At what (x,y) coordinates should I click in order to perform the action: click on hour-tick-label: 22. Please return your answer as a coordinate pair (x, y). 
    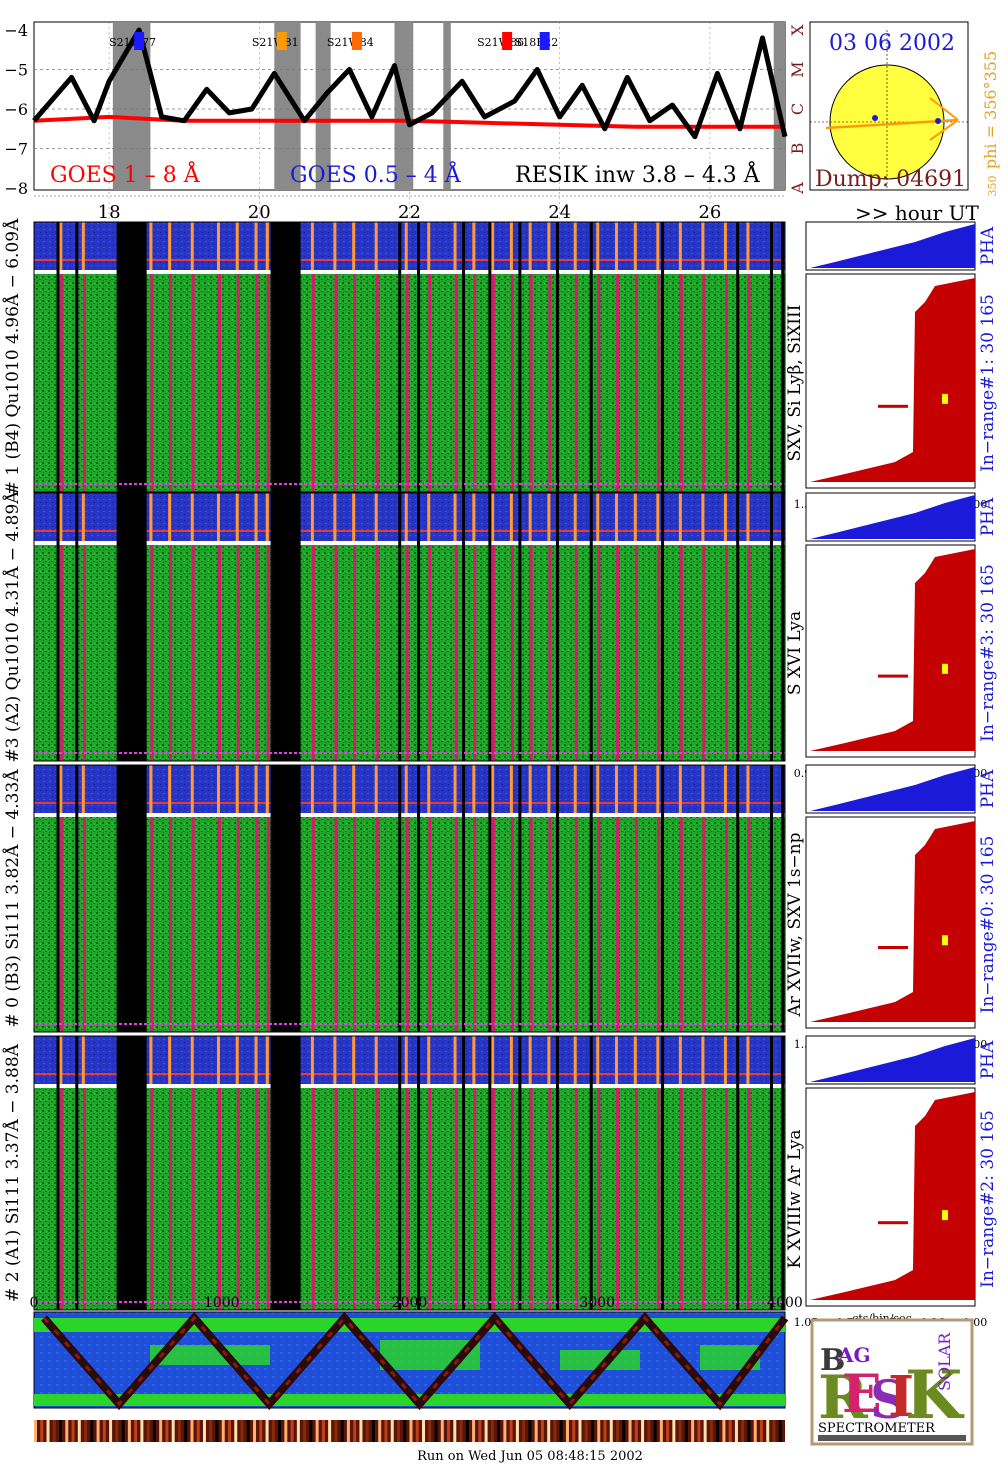
    Looking at the image, I should click on (409, 212).